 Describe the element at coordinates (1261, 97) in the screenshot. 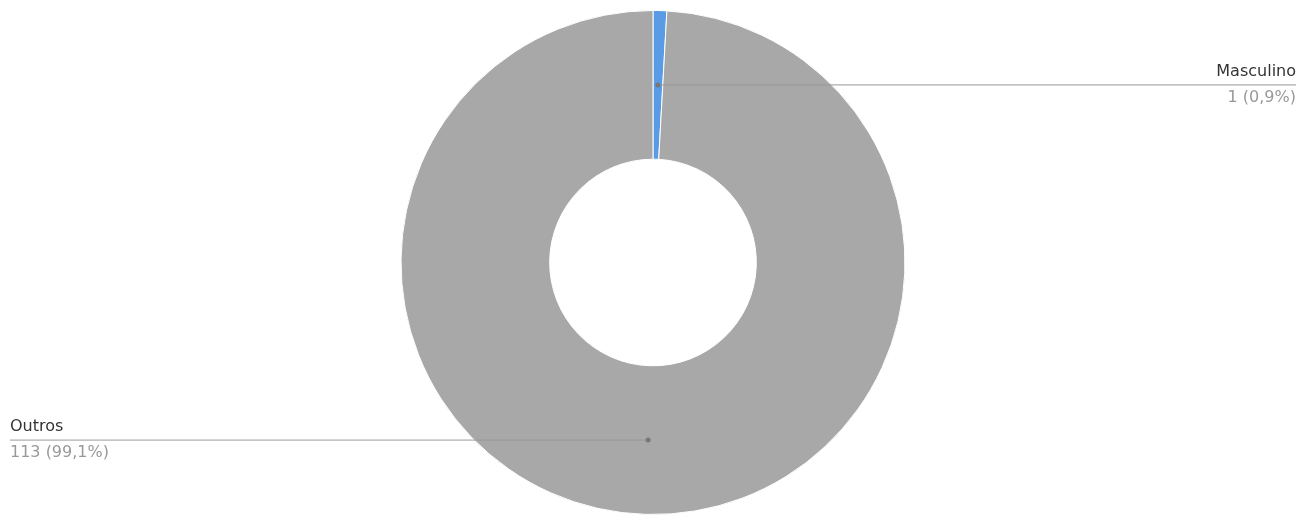

I see `data-label: 1 (0,9%)` at that location.